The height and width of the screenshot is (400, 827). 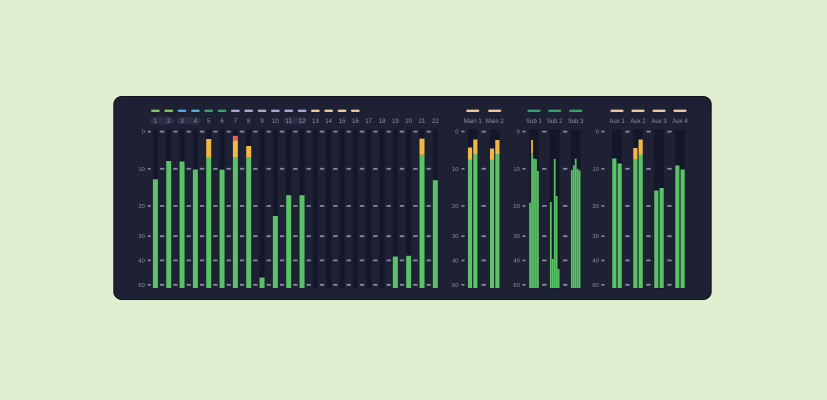 What do you see at coordinates (435, 121) in the screenshot?
I see `svg-text: 22` at bounding box center [435, 121].